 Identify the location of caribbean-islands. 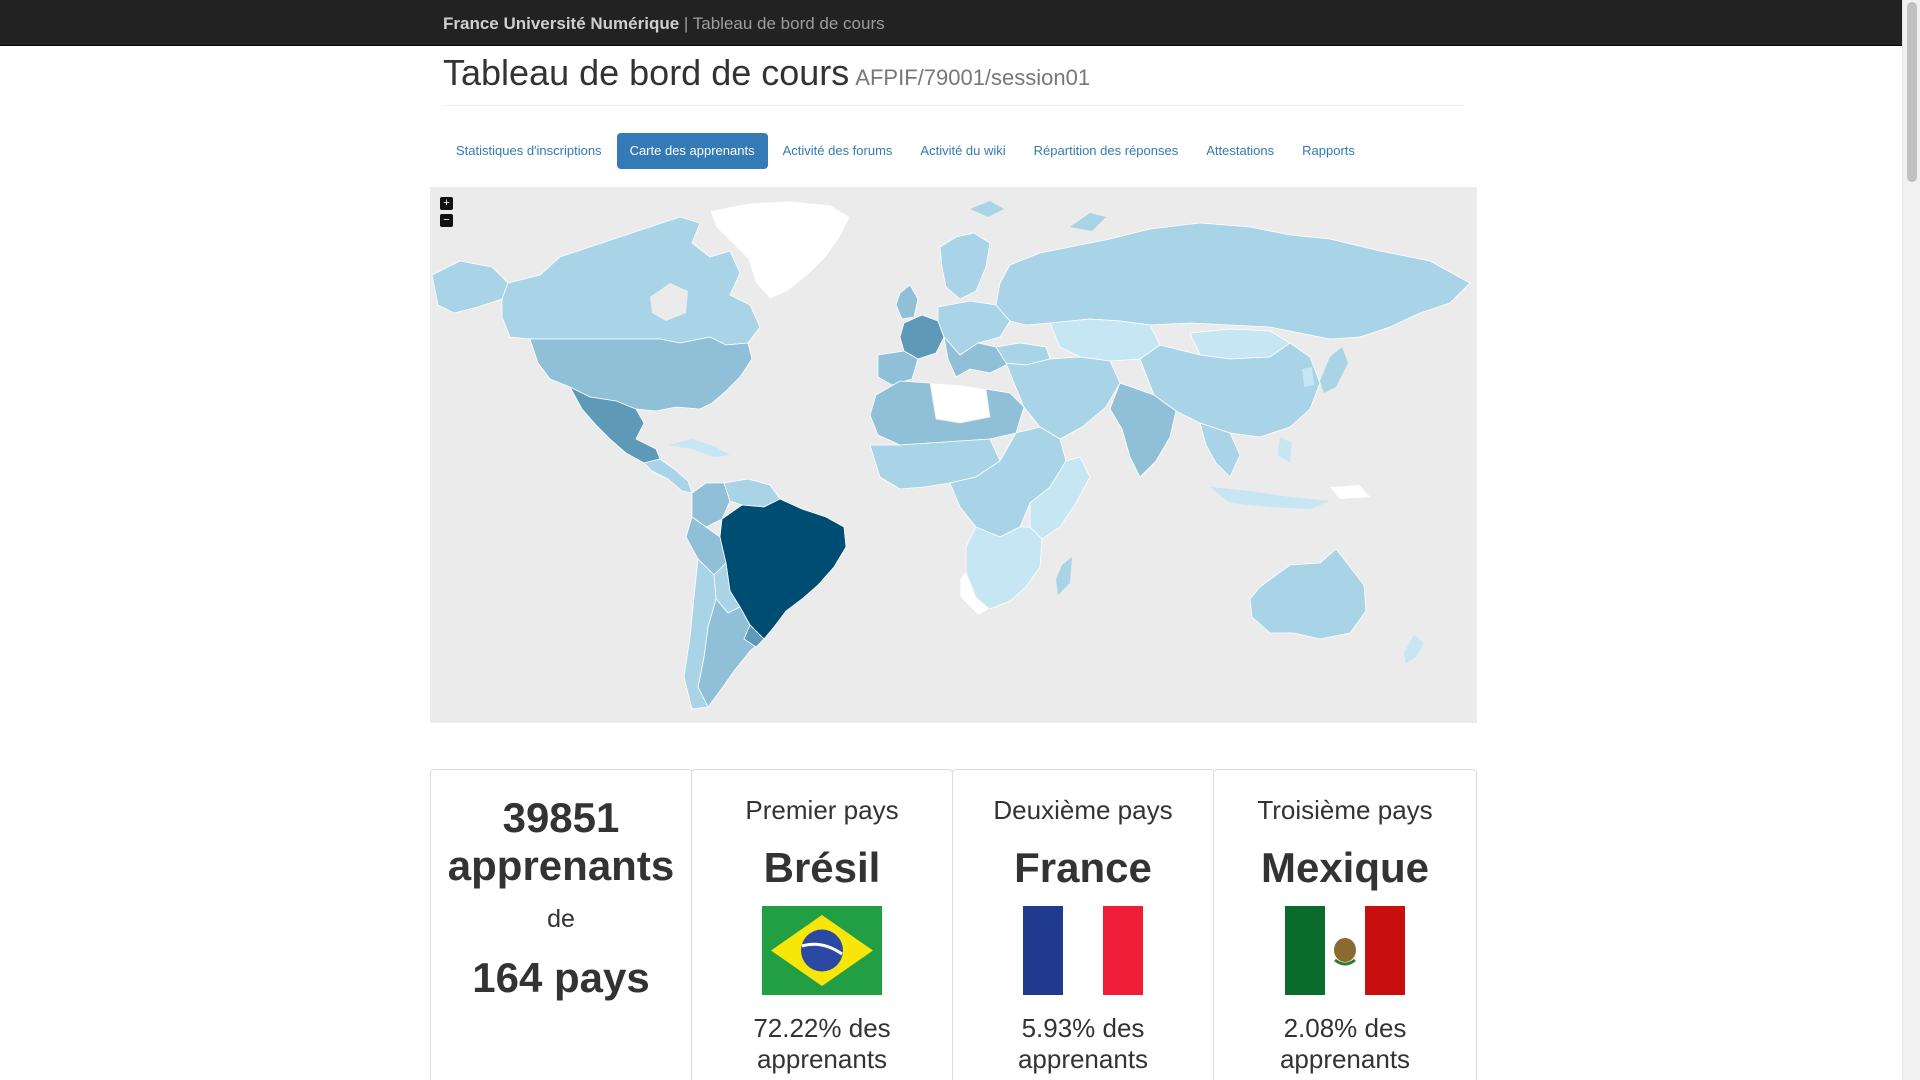
(699, 448).